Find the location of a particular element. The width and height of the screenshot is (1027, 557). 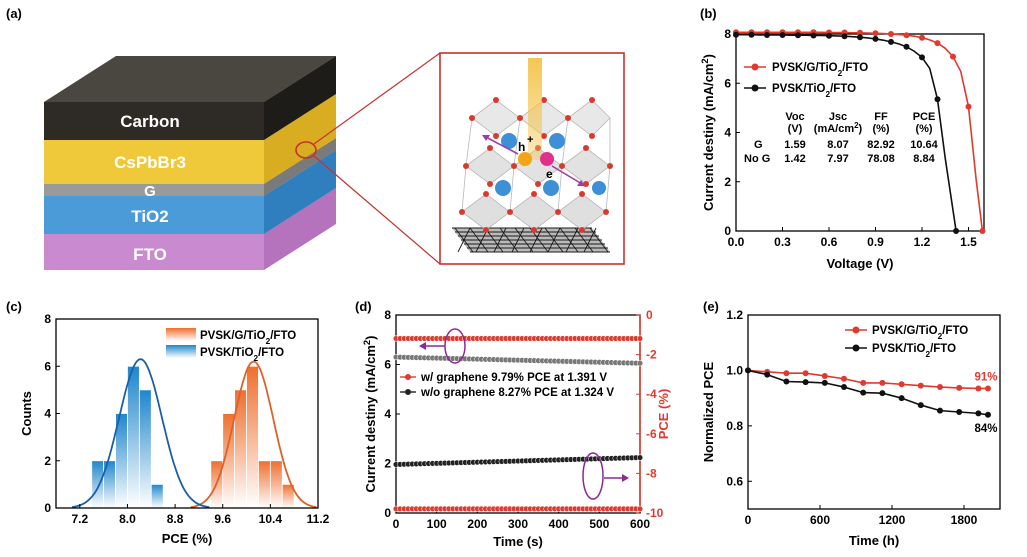

panel-label-c: (c) is located at coordinates (14, 306).